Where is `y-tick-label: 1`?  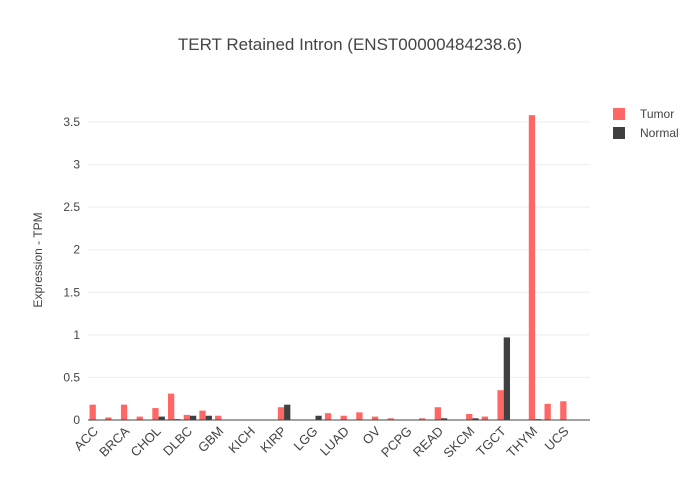
y-tick-label: 1 is located at coordinates (76, 335).